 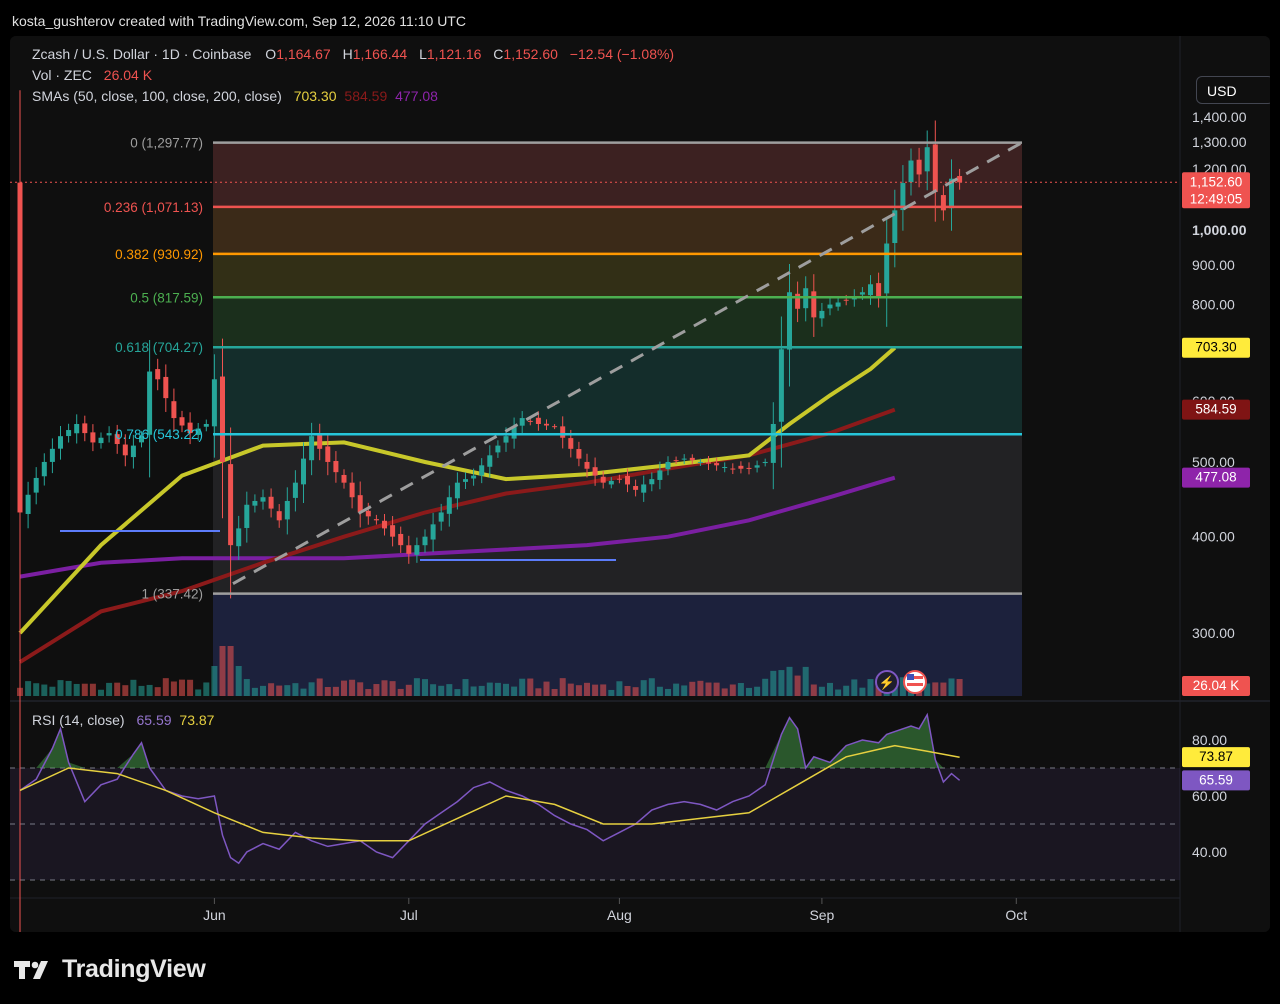 I want to click on last-price-badge-text: 1,152.60, so click(x=1216, y=181).